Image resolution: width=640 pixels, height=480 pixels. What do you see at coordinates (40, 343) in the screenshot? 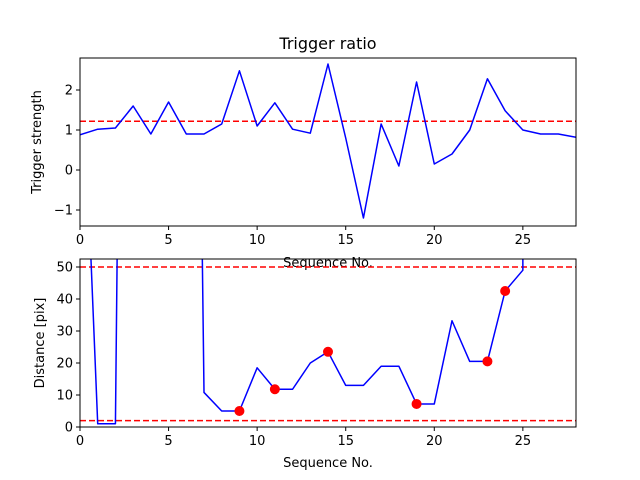
I see `y-axis-label: Distance [pix]` at bounding box center [40, 343].